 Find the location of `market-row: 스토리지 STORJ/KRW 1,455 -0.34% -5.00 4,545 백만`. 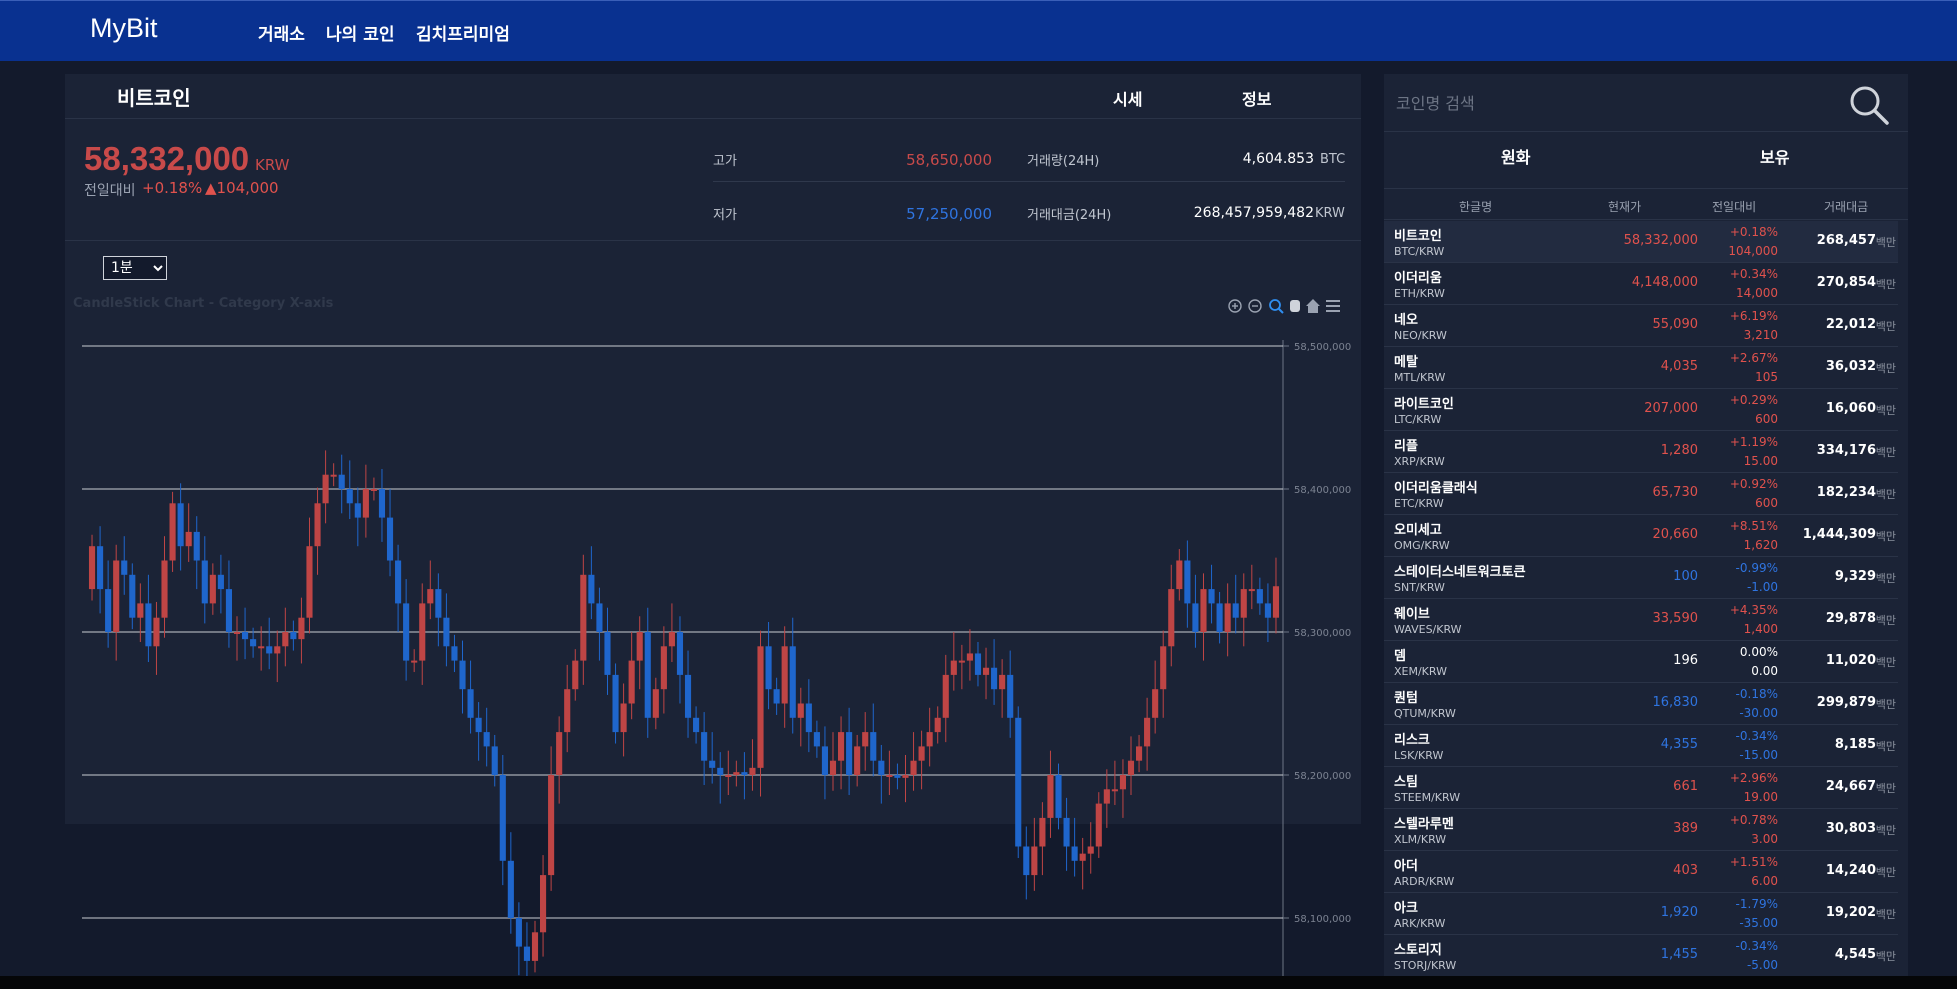

market-row: 스토리지 STORJ/KRW 1,455 -0.34% -5.00 4,545 백만 is located at coordinates (1641, 956).